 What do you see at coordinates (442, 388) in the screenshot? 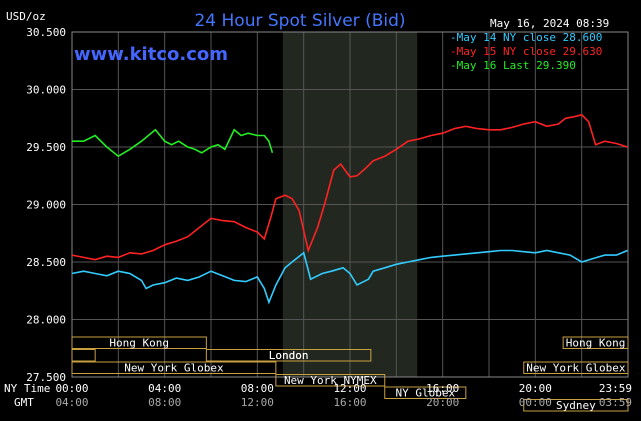
I see `x-tick-label-ny: 16:00` at bounding box center [442, 388].